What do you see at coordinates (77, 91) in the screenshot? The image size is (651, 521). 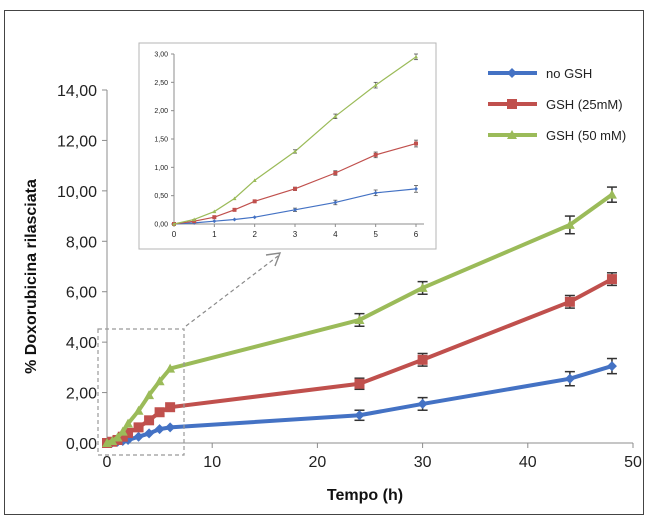 I see `y-tick-label: 14,00` at bounding box center [77, 91].